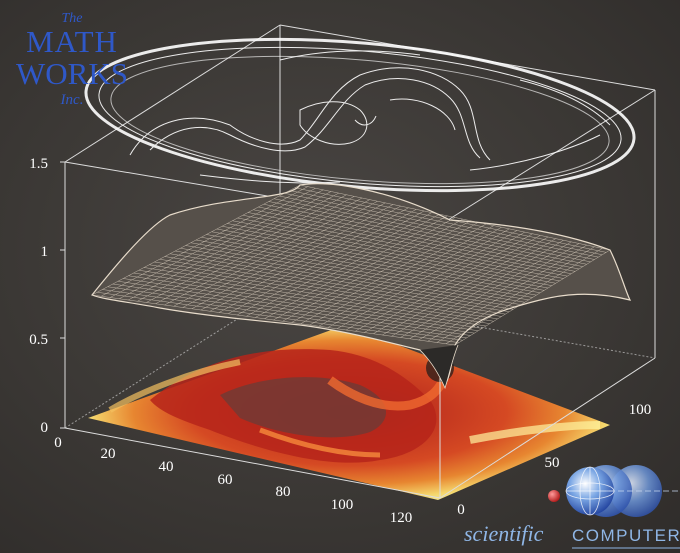 The image size is (680, 553). What do you see at coordinates (504, 533) in the screenshot?
I see `brand-name-italic: scientific` at bounding box center [504, 533].